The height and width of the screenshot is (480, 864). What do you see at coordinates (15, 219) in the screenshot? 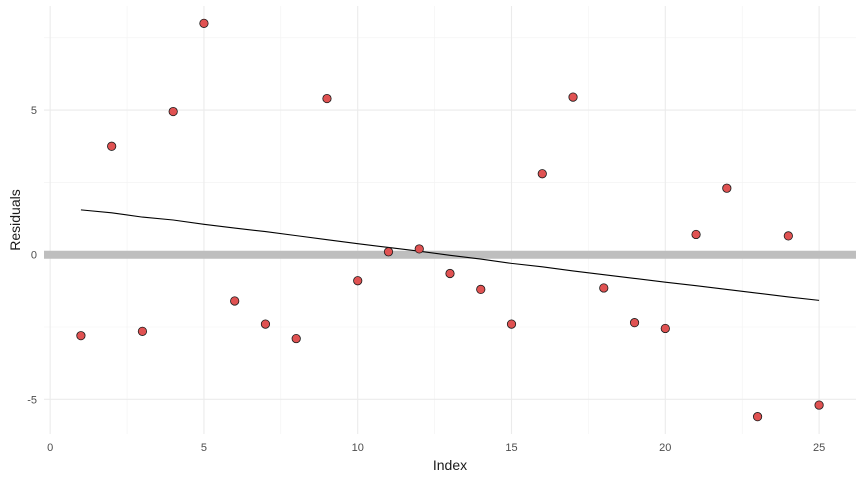
I see `y-axis-title: Residuals` at bounding box center [15, 219].